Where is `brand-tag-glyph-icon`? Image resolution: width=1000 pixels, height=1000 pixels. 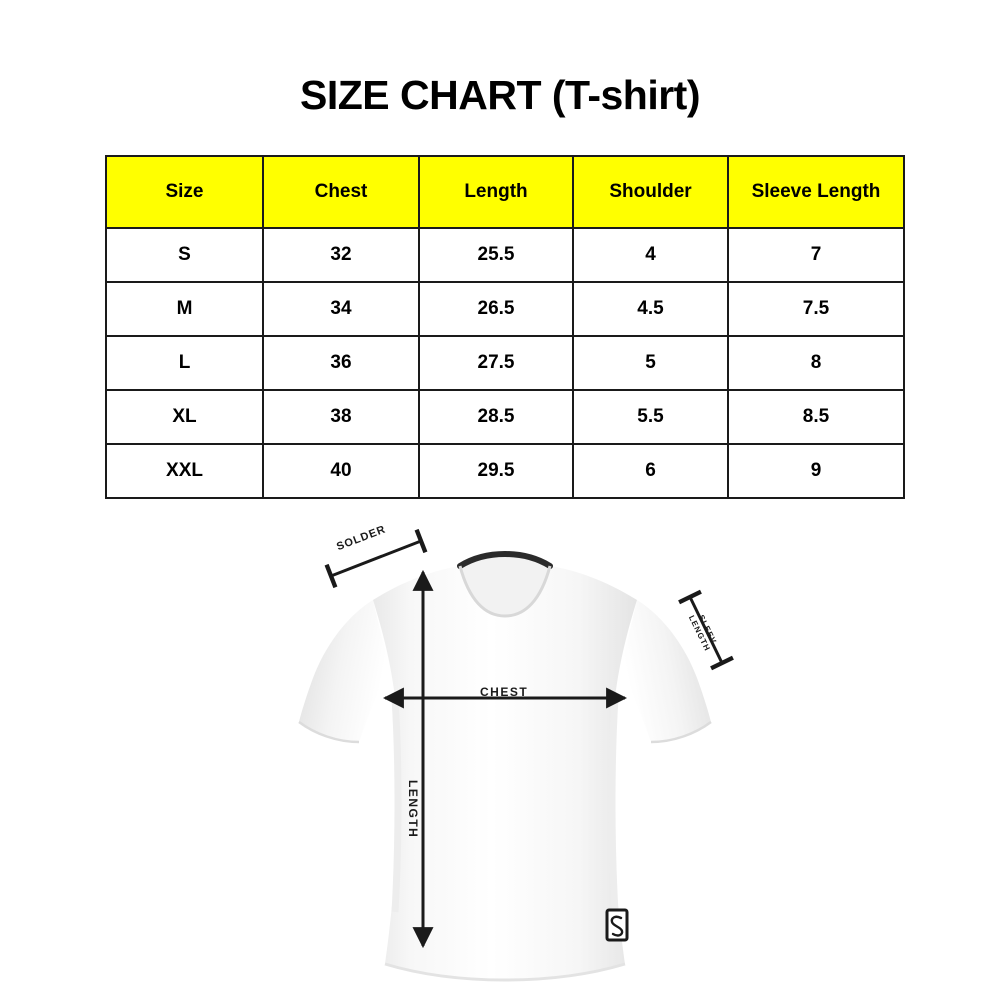 brand-tag-glyph-icon is located at coordinates (617, 926).